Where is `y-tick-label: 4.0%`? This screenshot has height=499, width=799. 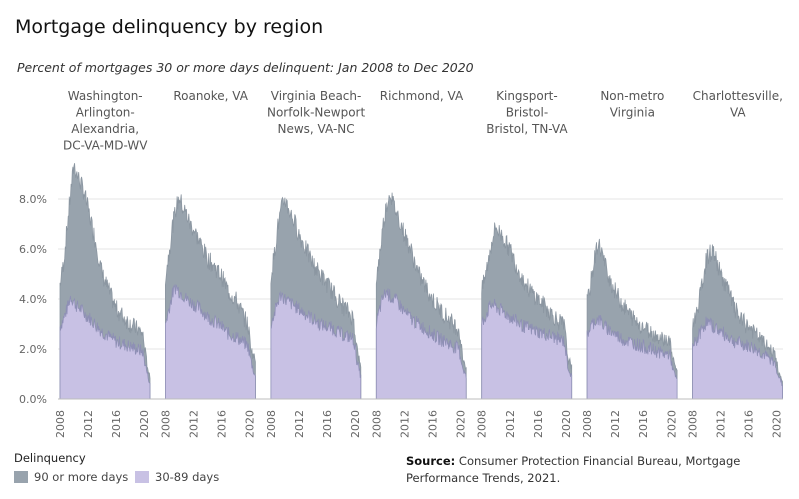
y-tick-label: 4.0% is located at coordinates (33, 299).